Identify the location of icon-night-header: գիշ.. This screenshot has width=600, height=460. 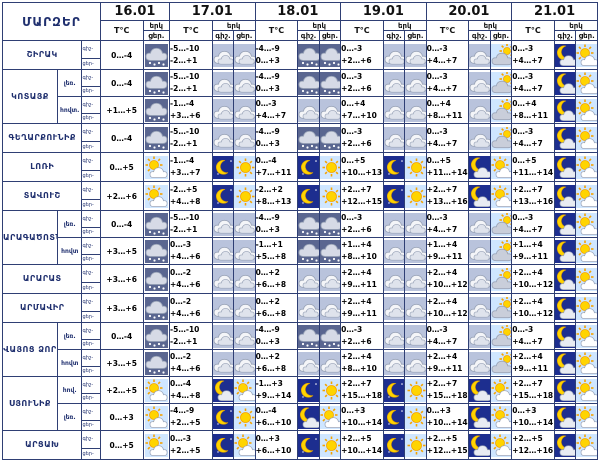
(308, 35).